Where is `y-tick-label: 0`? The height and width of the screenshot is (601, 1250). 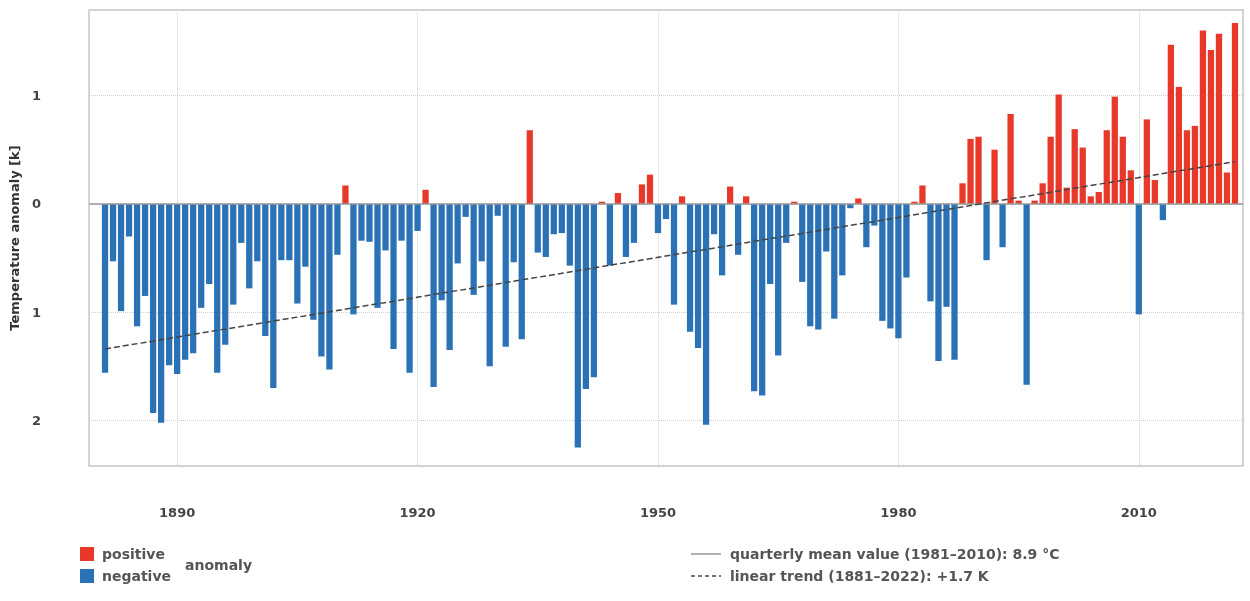 y-tick-label: 0 is located at coordinates (36, 204).